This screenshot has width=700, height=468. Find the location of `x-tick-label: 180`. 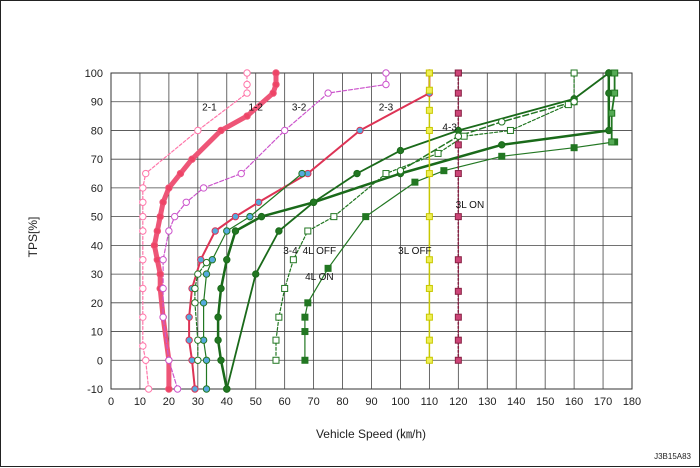

x-tick-label: 180 is located at coordinates (632, 402).